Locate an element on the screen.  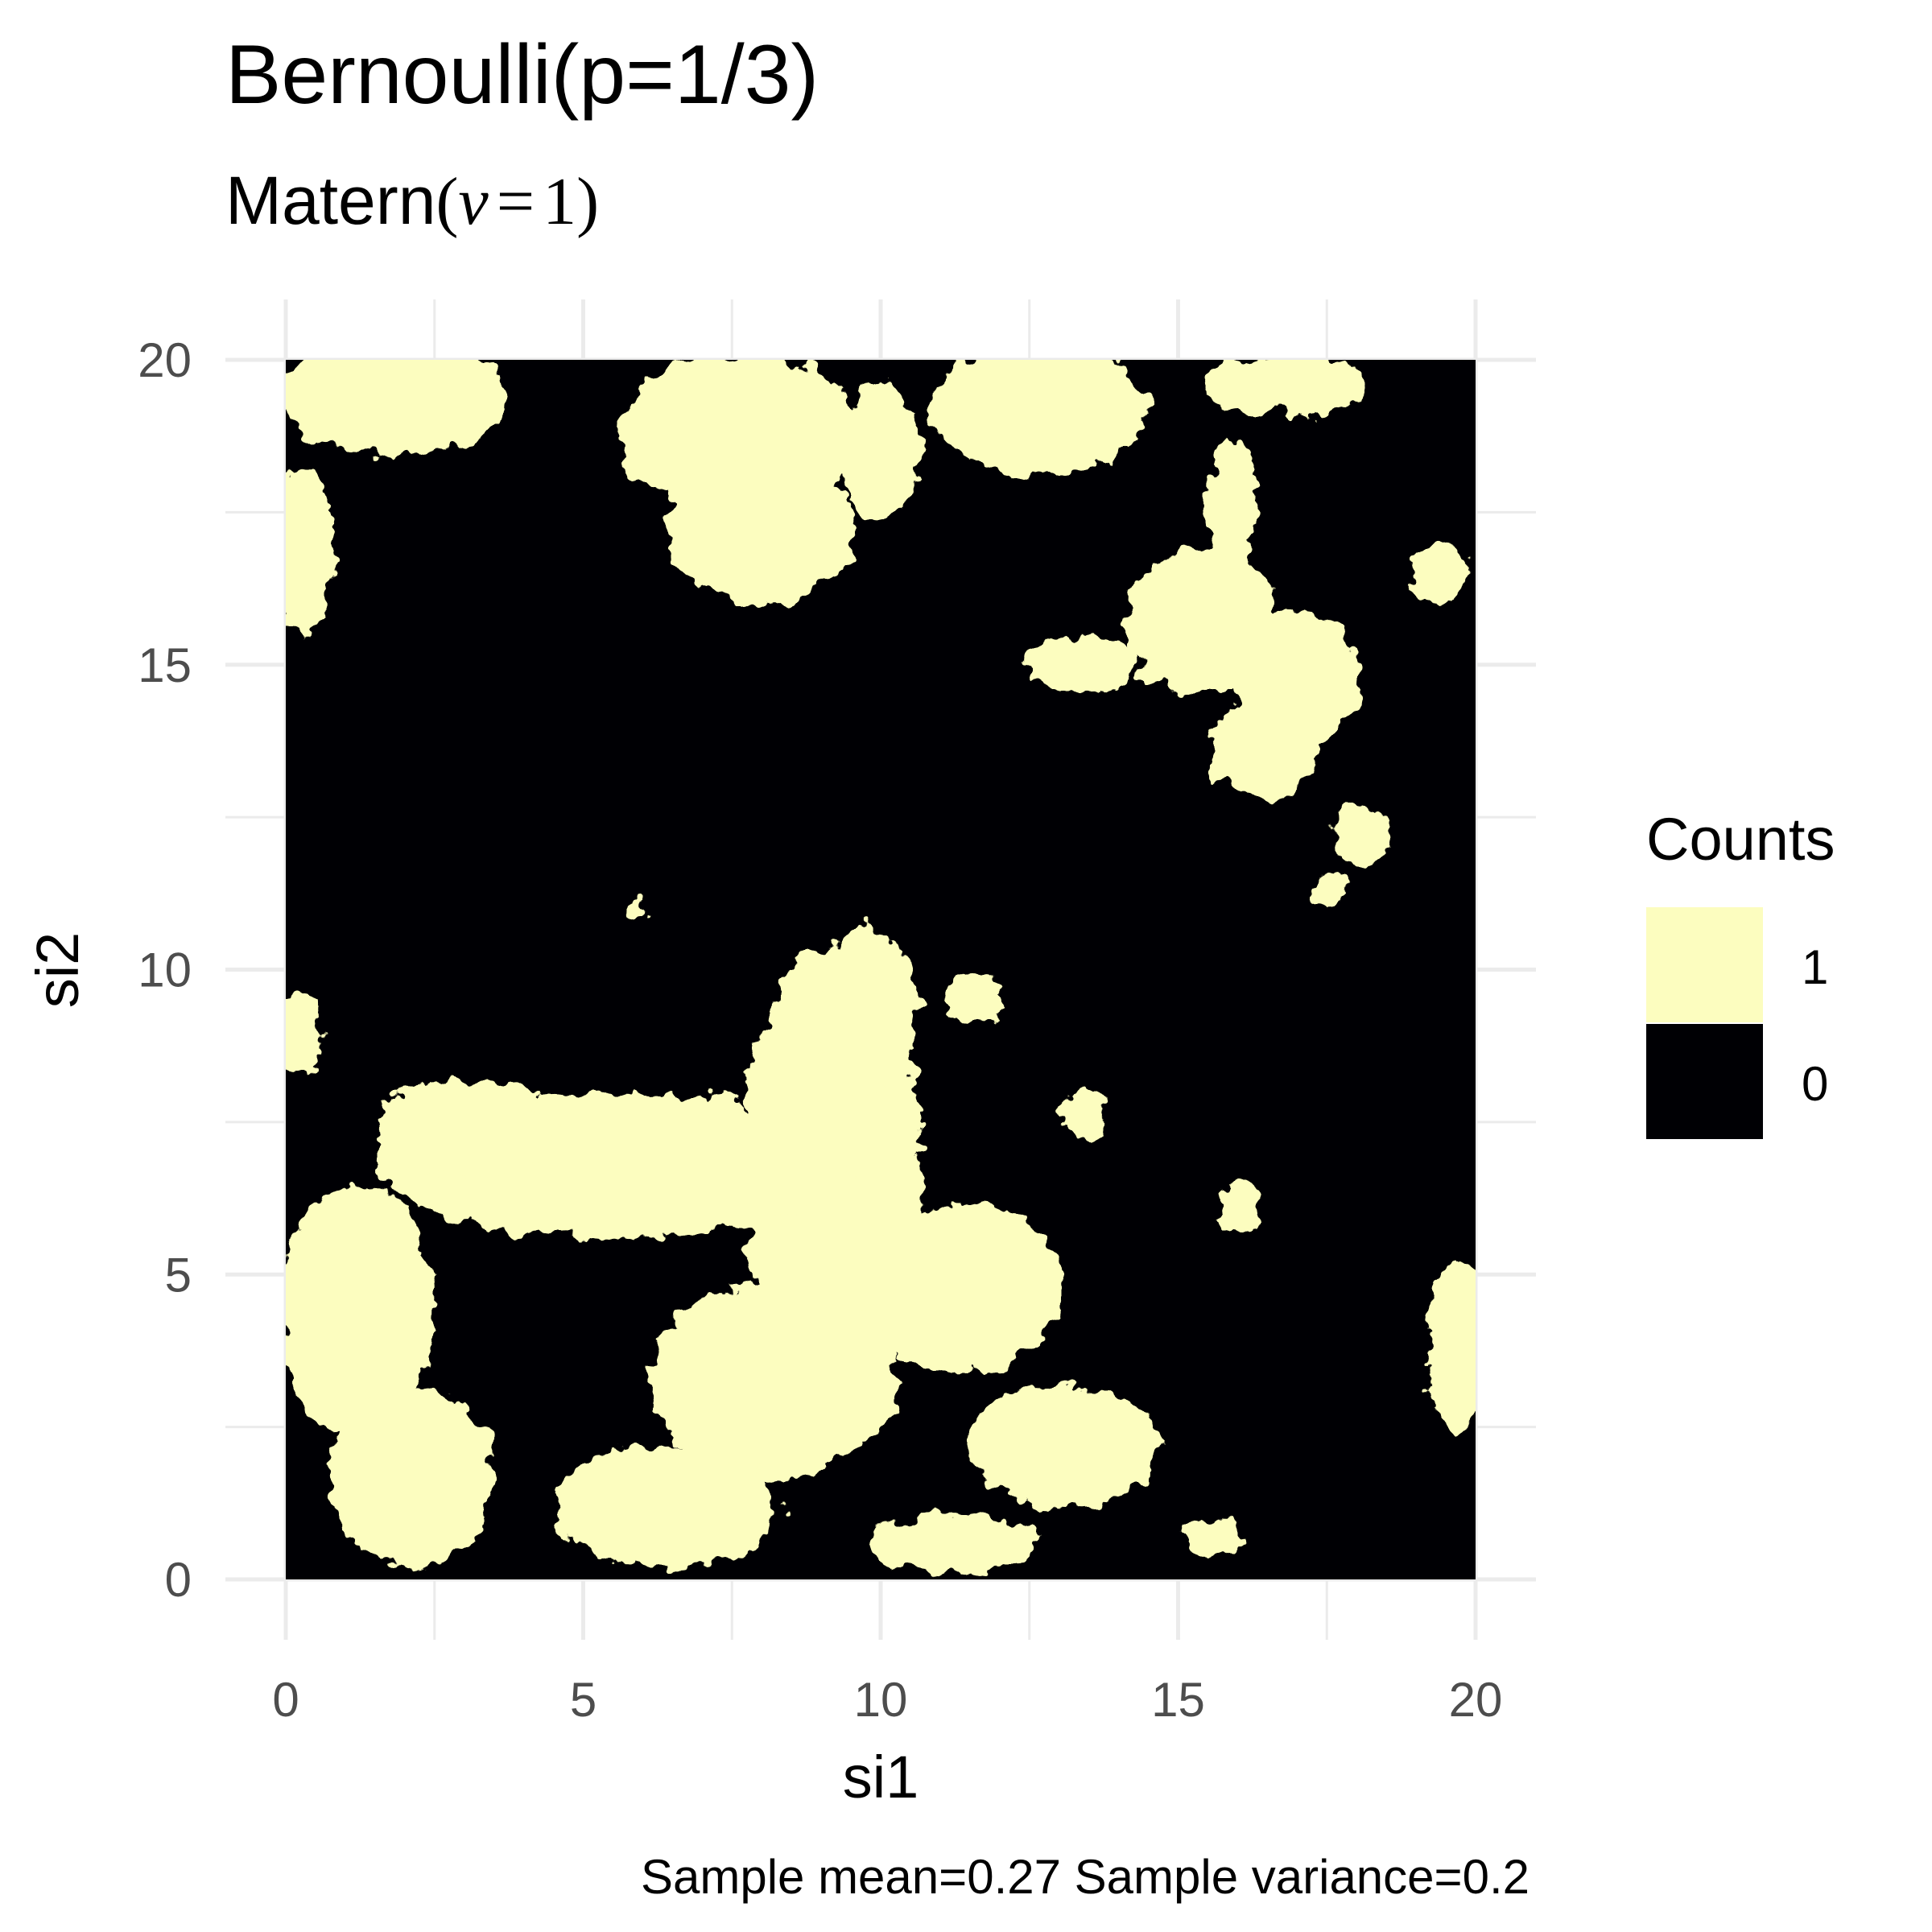
y-tick-label: 10 is located at coordinates (165, 970).